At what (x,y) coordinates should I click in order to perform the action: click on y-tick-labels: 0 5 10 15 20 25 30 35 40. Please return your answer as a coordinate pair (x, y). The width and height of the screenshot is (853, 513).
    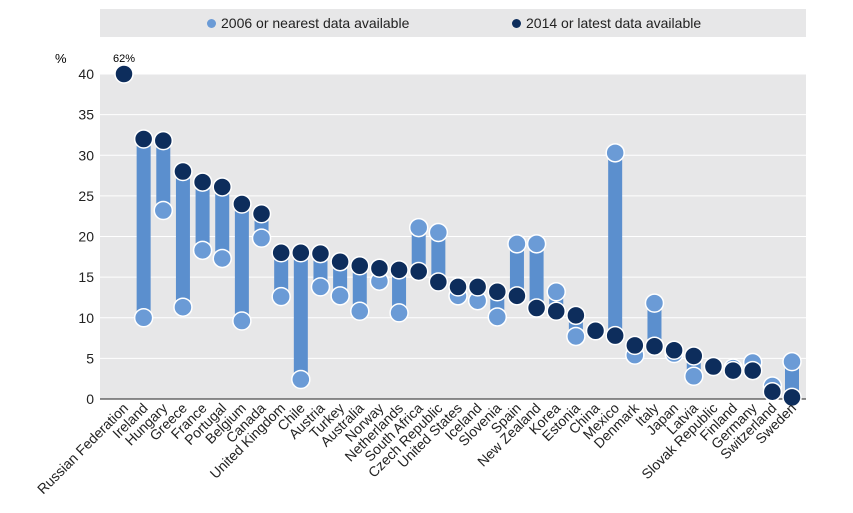
    Looking at the image, I should click on (86, 236).